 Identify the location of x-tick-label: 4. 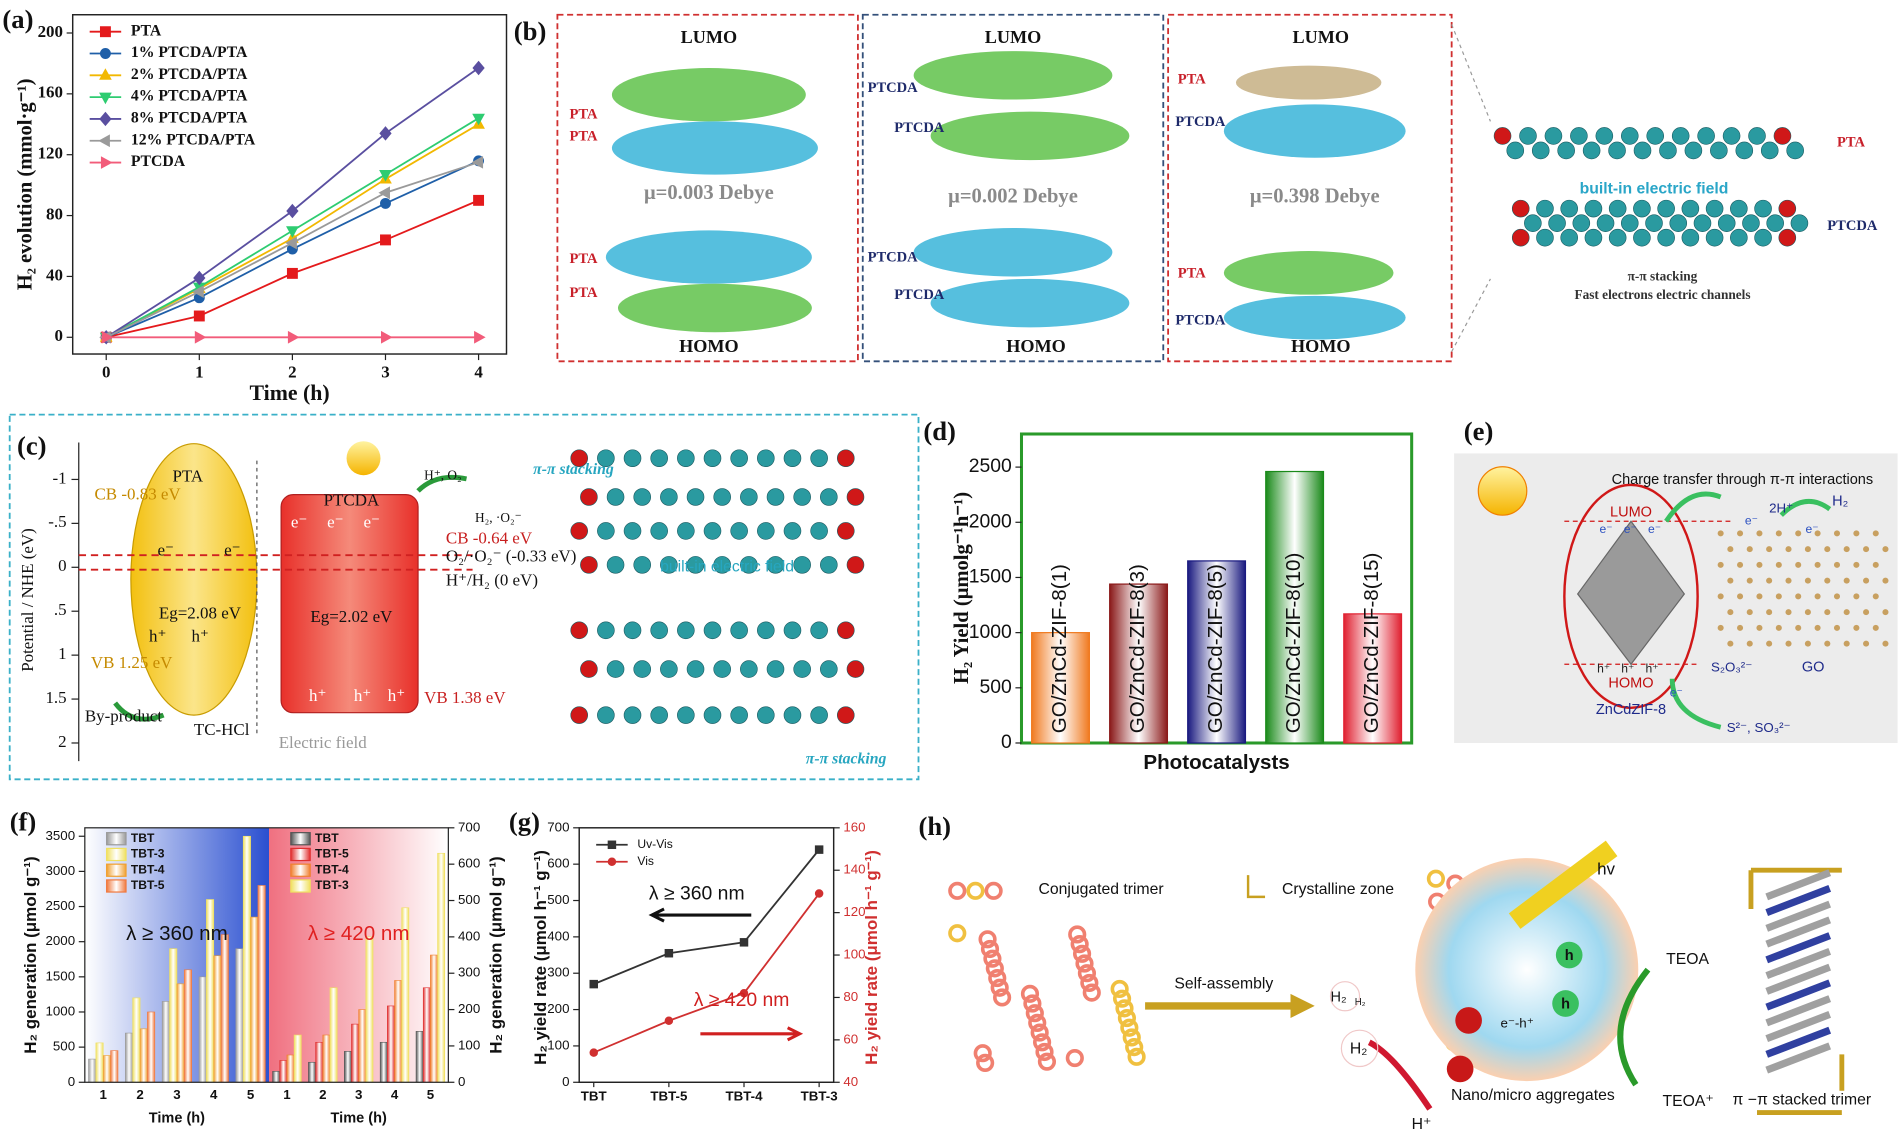
(395, 1094).